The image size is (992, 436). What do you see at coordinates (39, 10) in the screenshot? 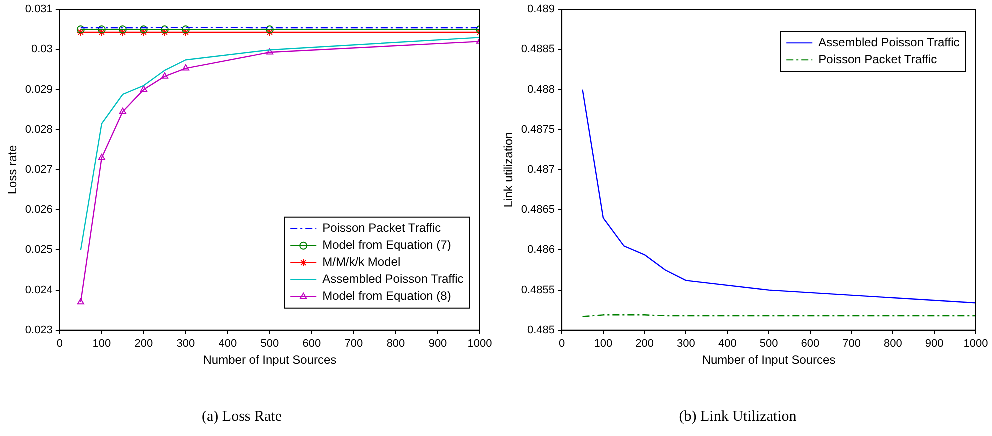
I see `y-tick-label: 0.031` at bounding box center [39, 10].